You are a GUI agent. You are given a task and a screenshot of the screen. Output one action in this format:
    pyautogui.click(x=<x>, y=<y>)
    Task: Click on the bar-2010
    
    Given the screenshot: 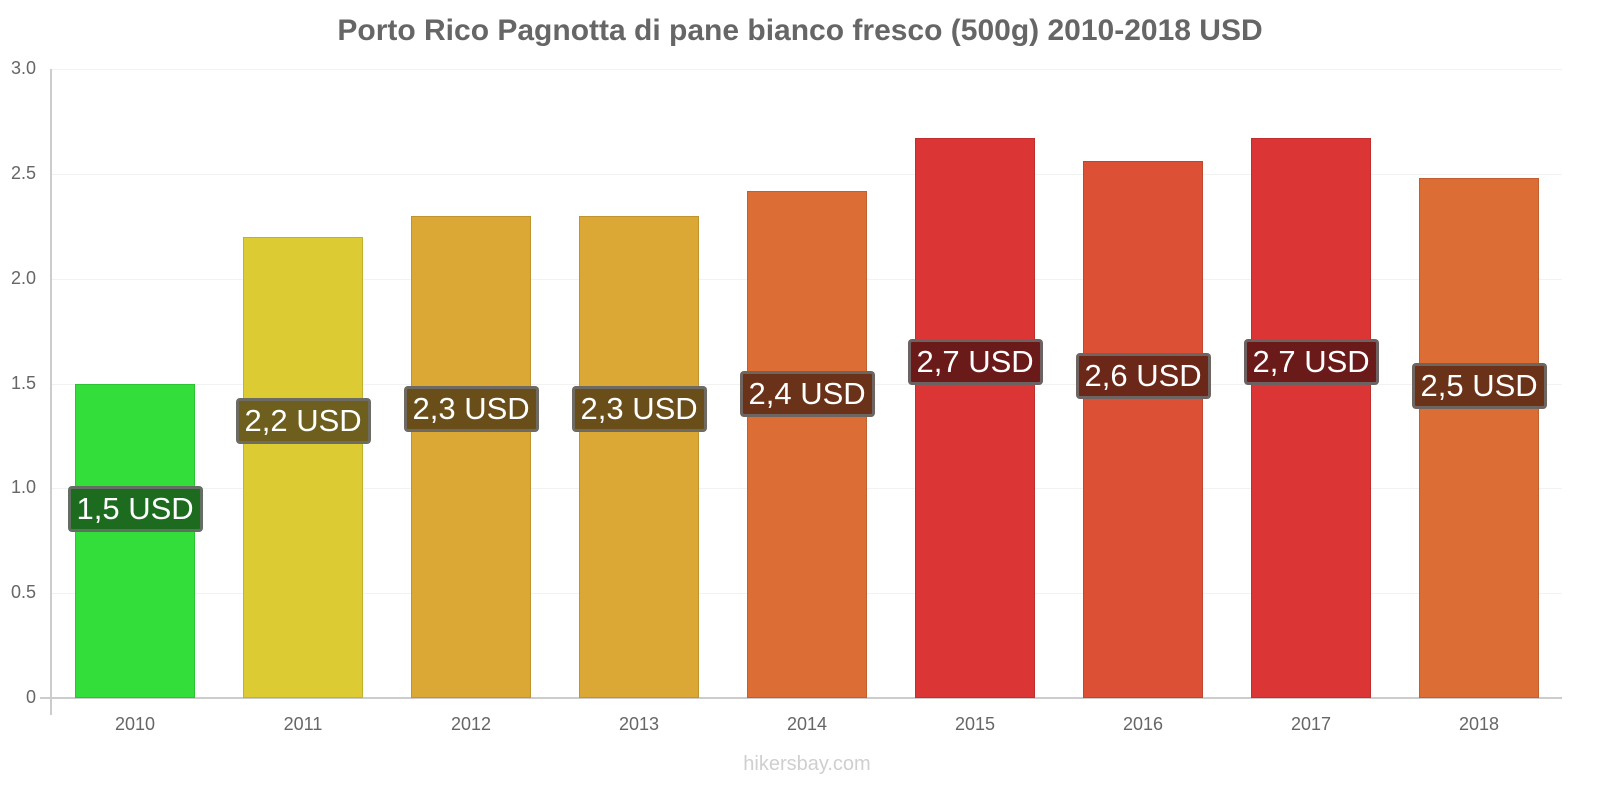 What is the action you would take?
    pyautogui.click(x=135, y=540)
    